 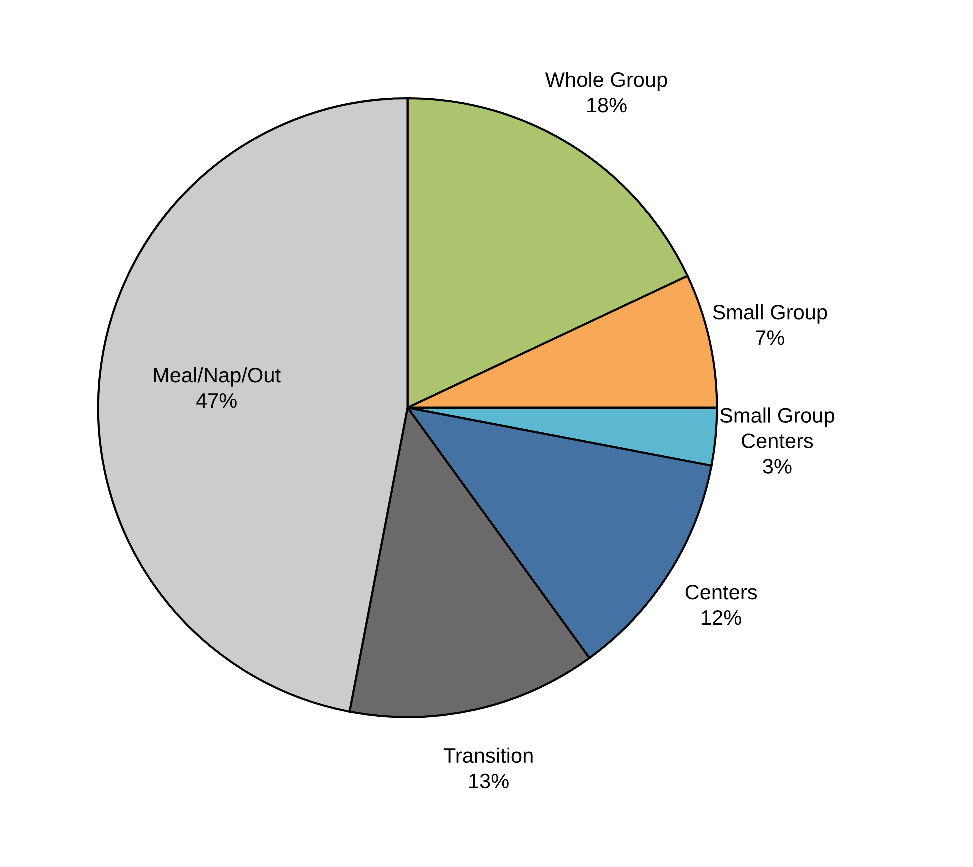 I want to click on data-label: 18%, so click(x=607, y=105).